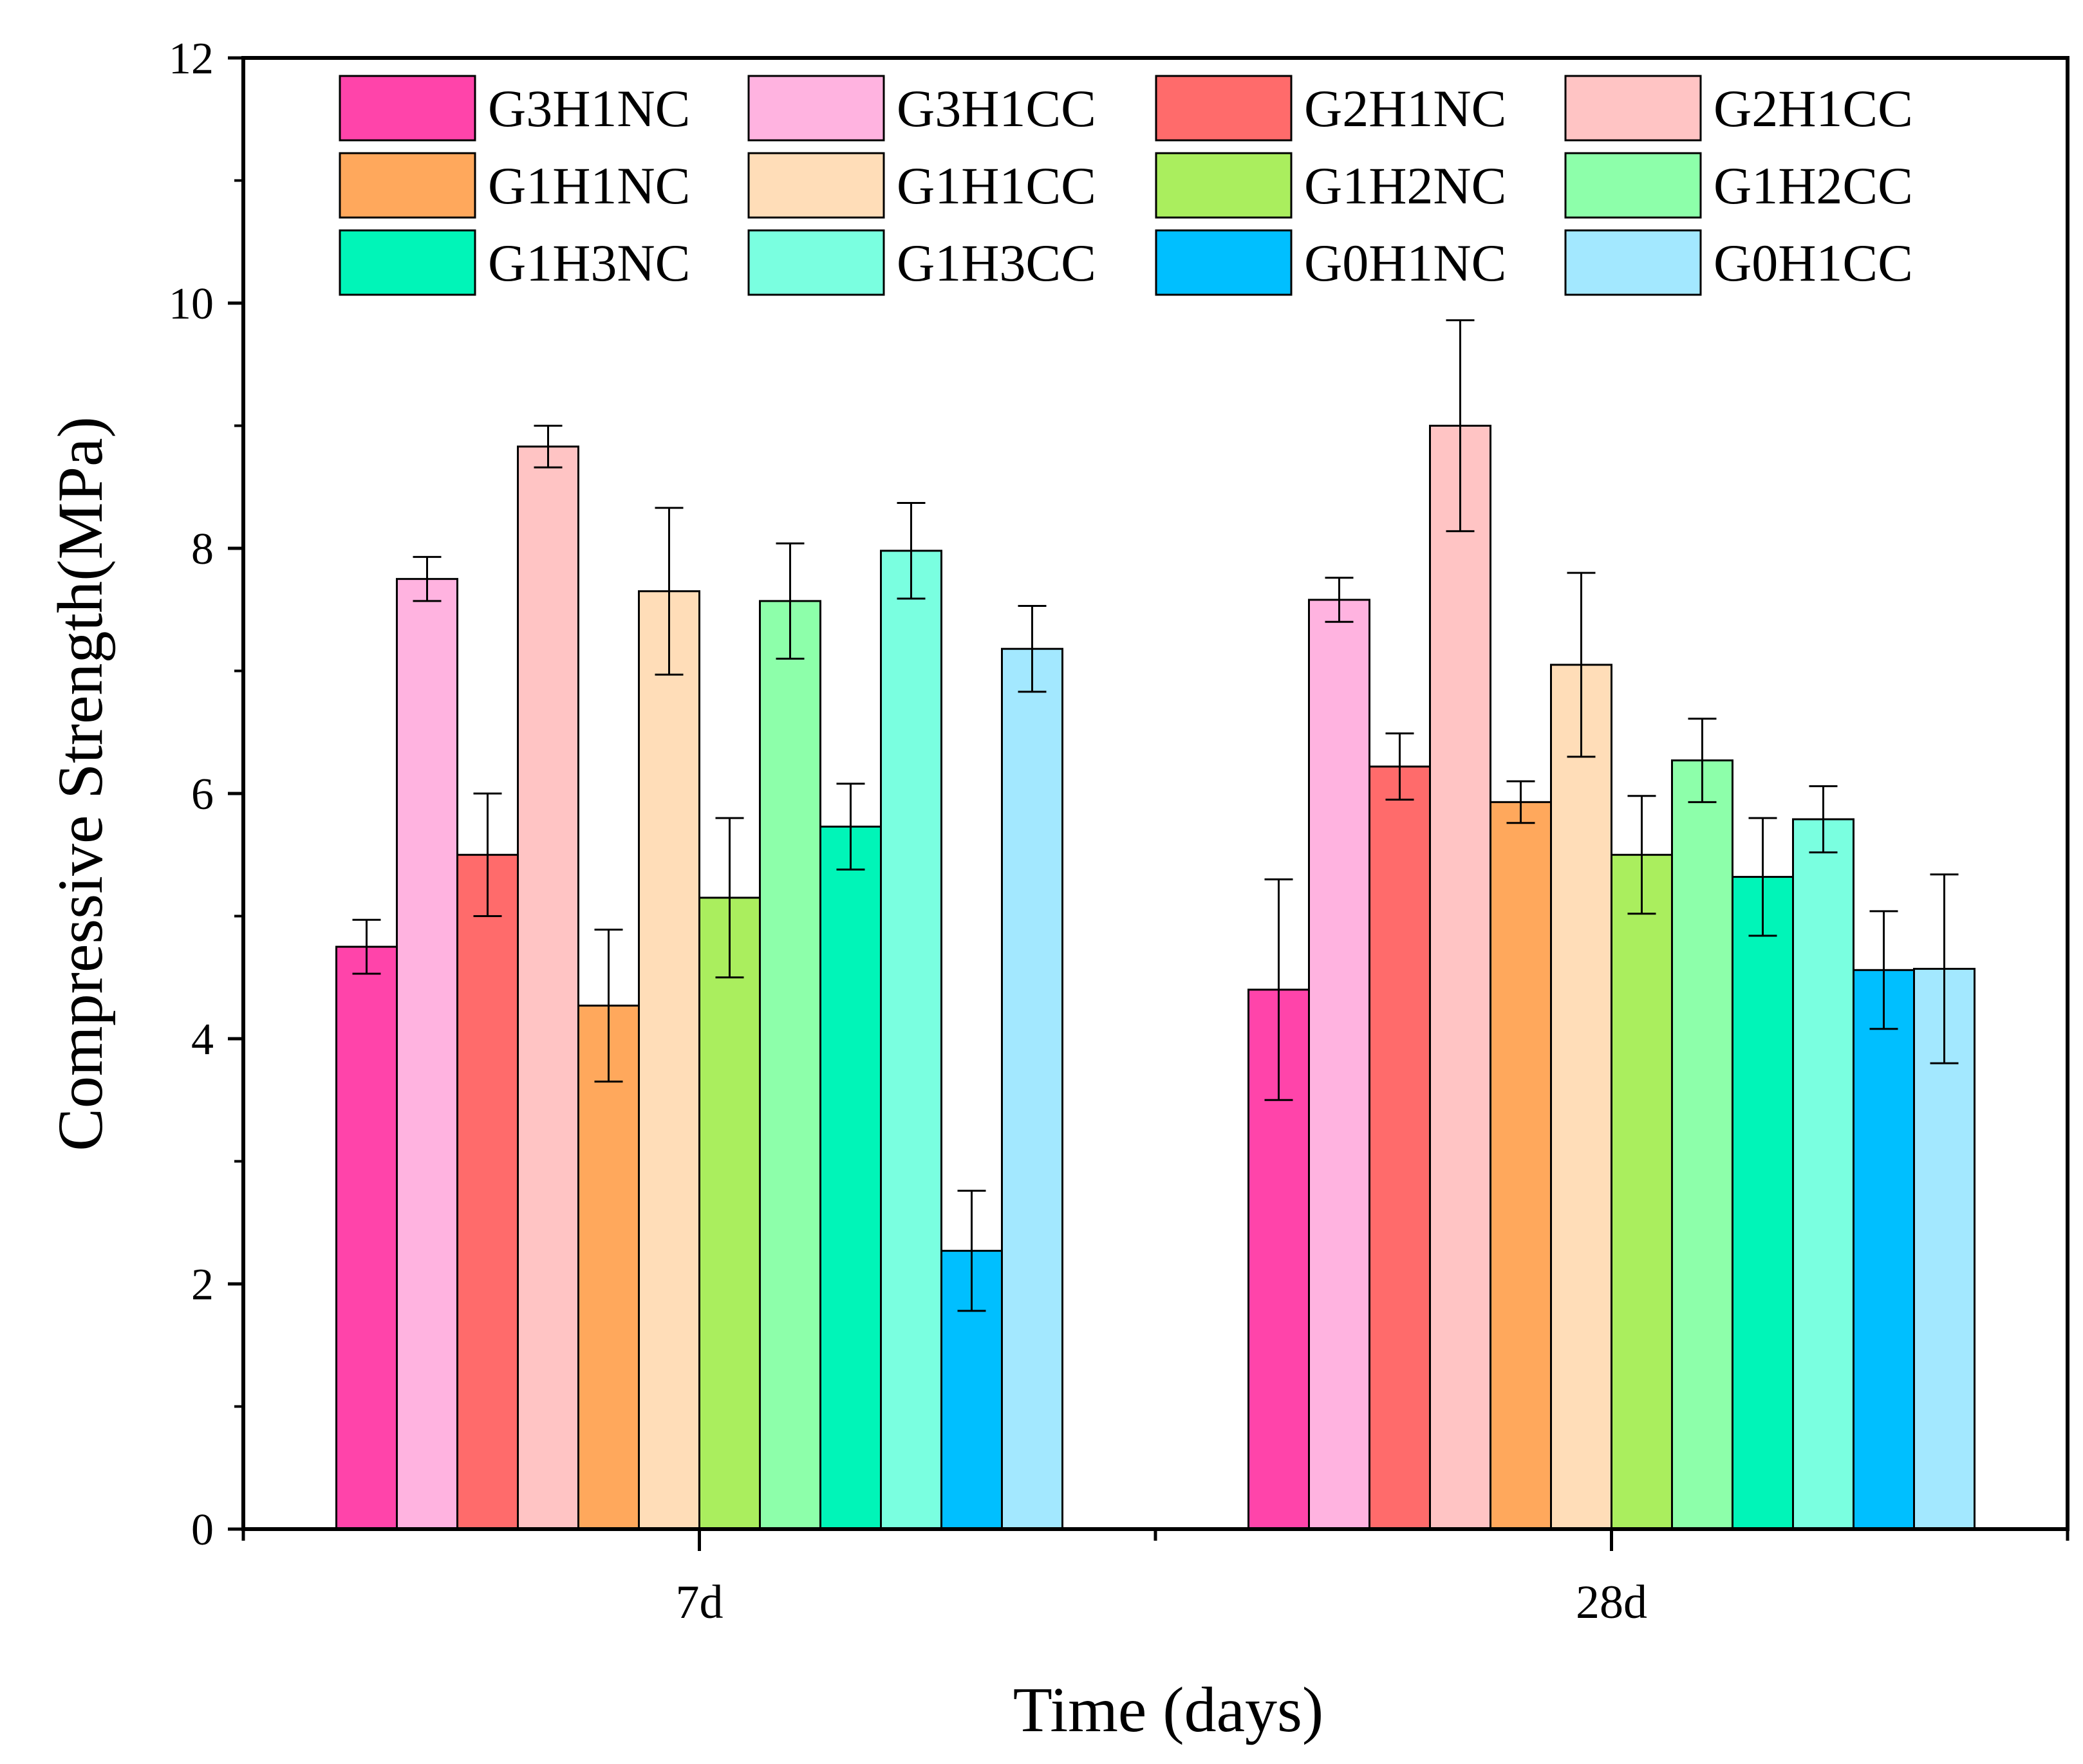 This screenshot has width=2083, height=1764. Describe the element at coordinates (1813, 185) in the screenshot. I see `legend-label: G1H2CC` at that location.